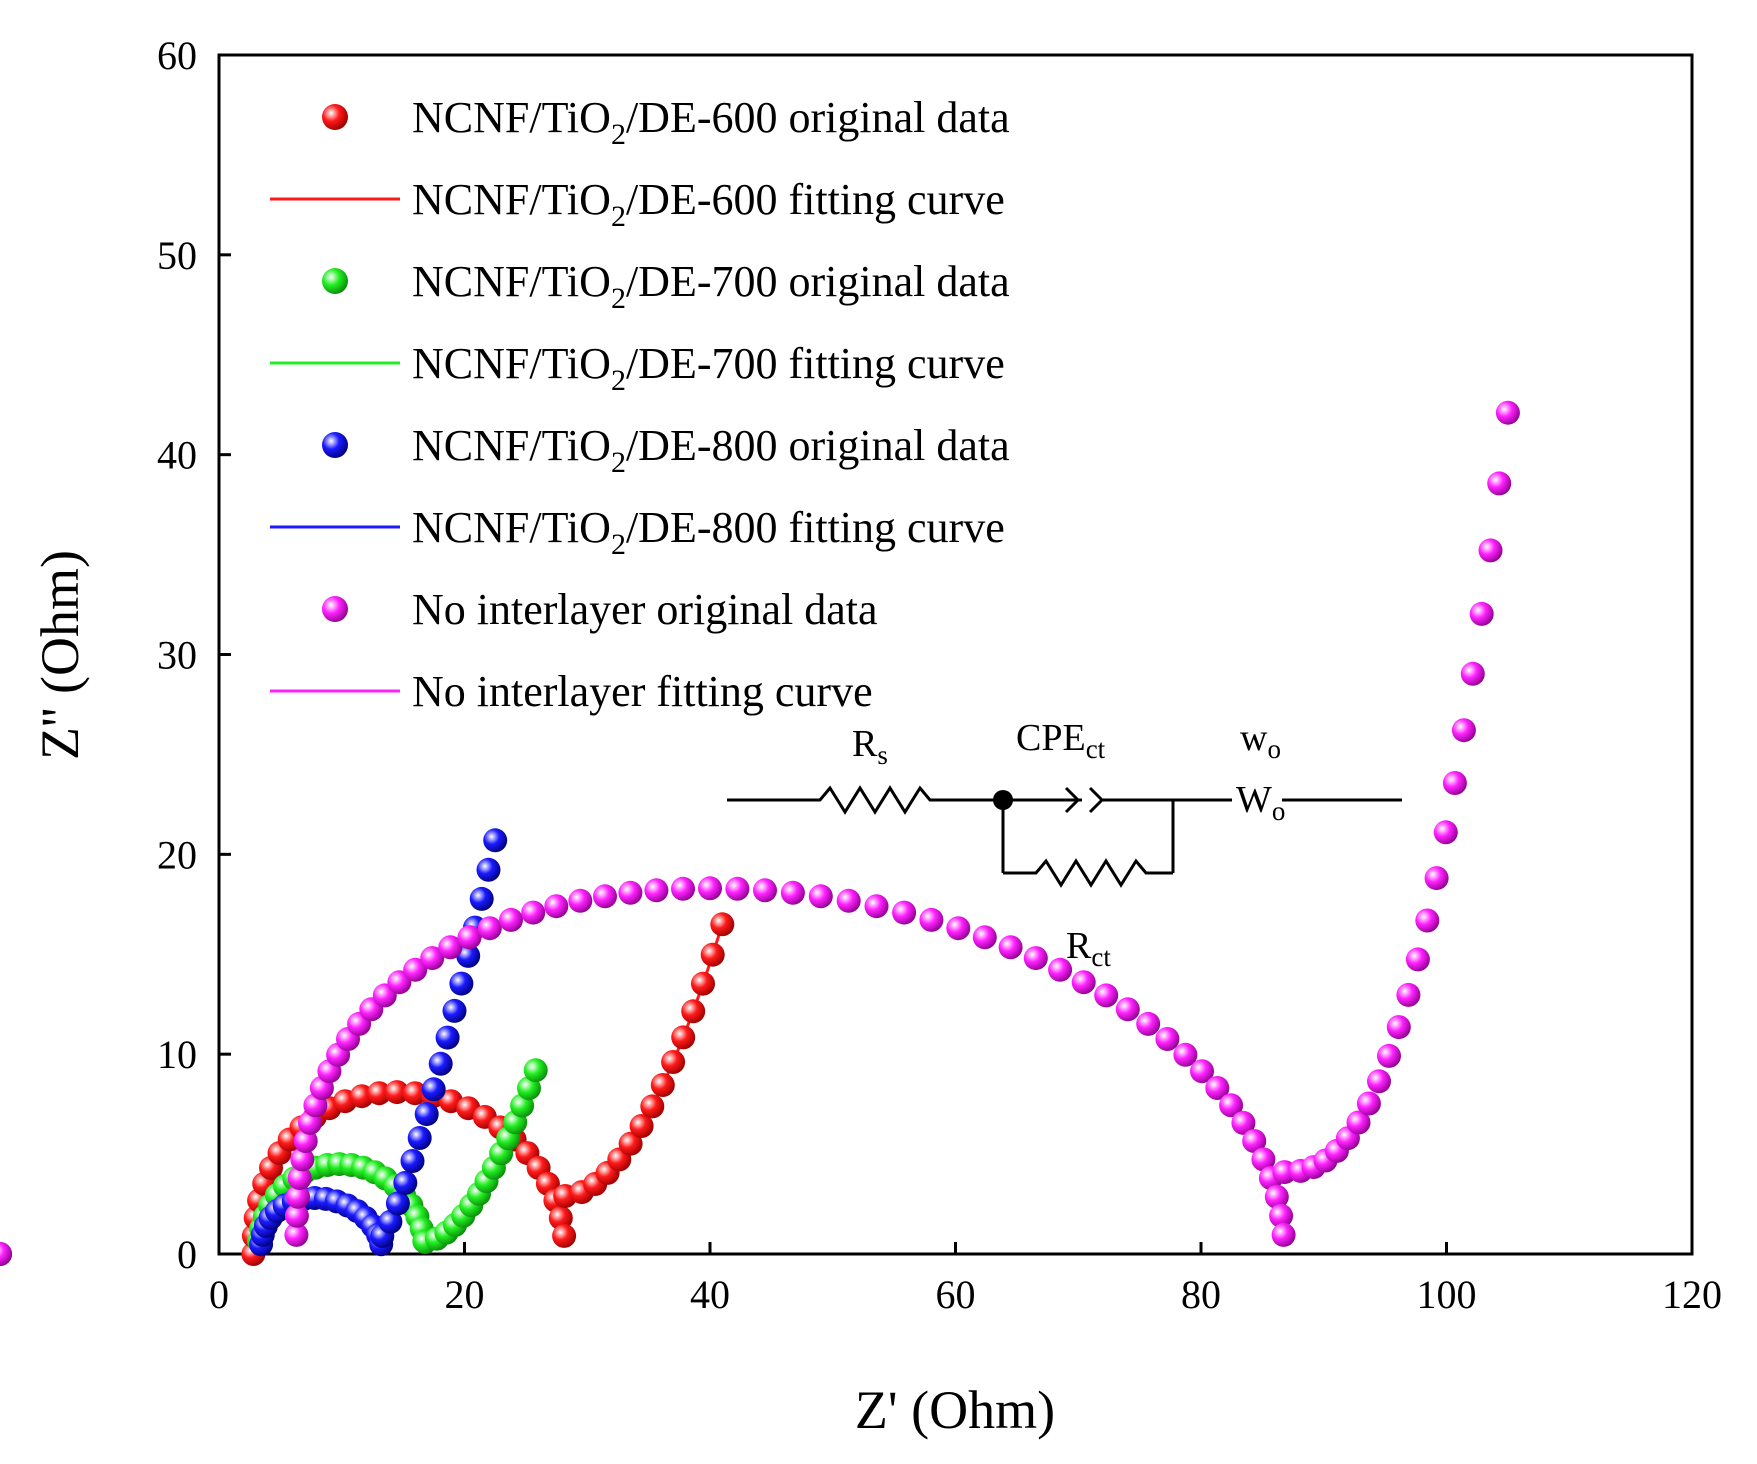  What do you see at coordinates (219, 1294) in the screenshot?
I see `x-tick-label: 0` at bounding box center [219, 1294].